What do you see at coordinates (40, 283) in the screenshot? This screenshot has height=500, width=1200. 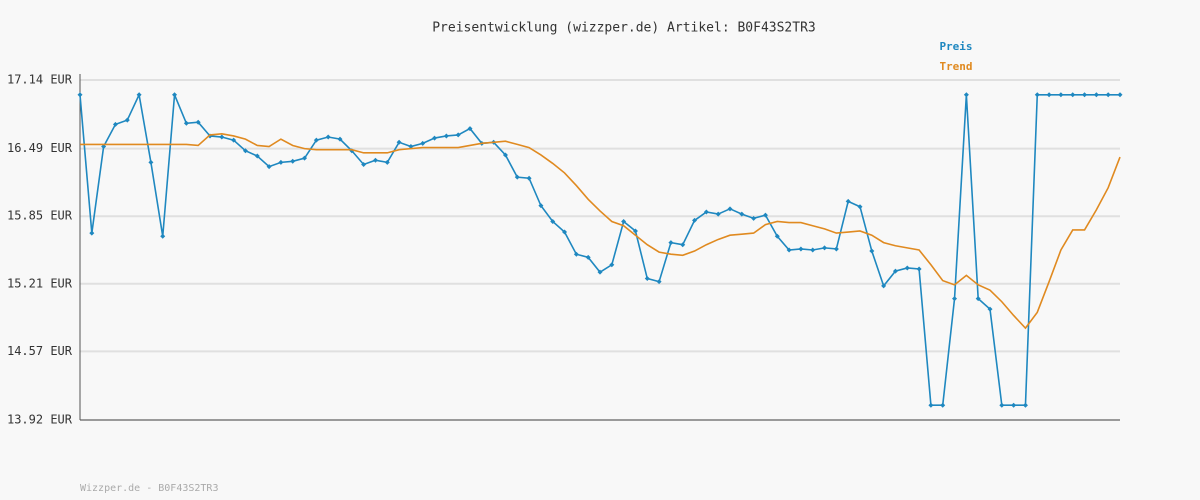 I see `y-tick-label: 15.21 EUR` at bounding box center [40, 283].